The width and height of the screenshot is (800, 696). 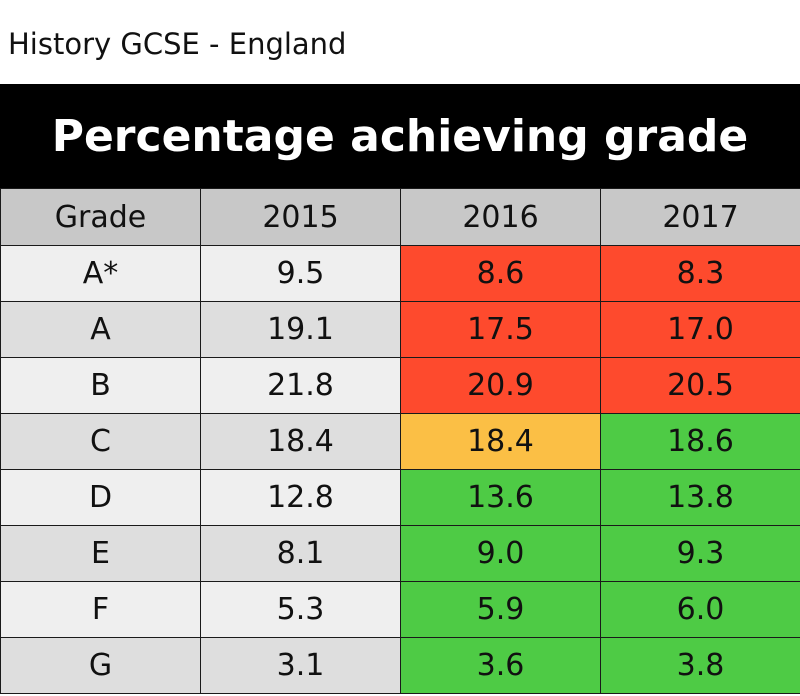 I want to click on table-row: C 18.4 18.4 18.6, so click(x=400, y=441).